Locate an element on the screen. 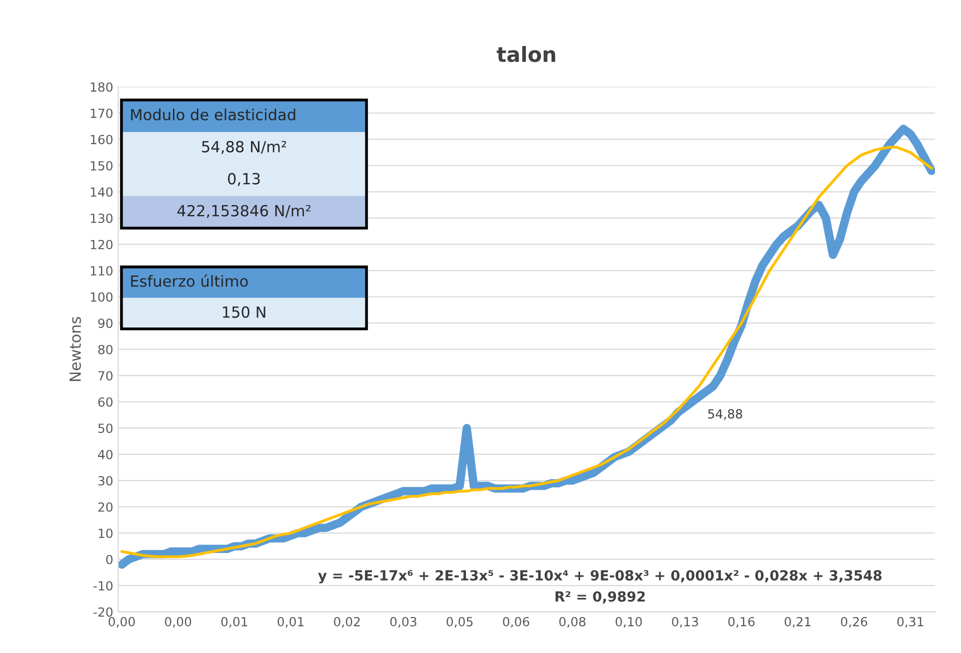 This screenshot has height=653, width=961. y-tick-label: 180 is located at coordinates (101, 87).